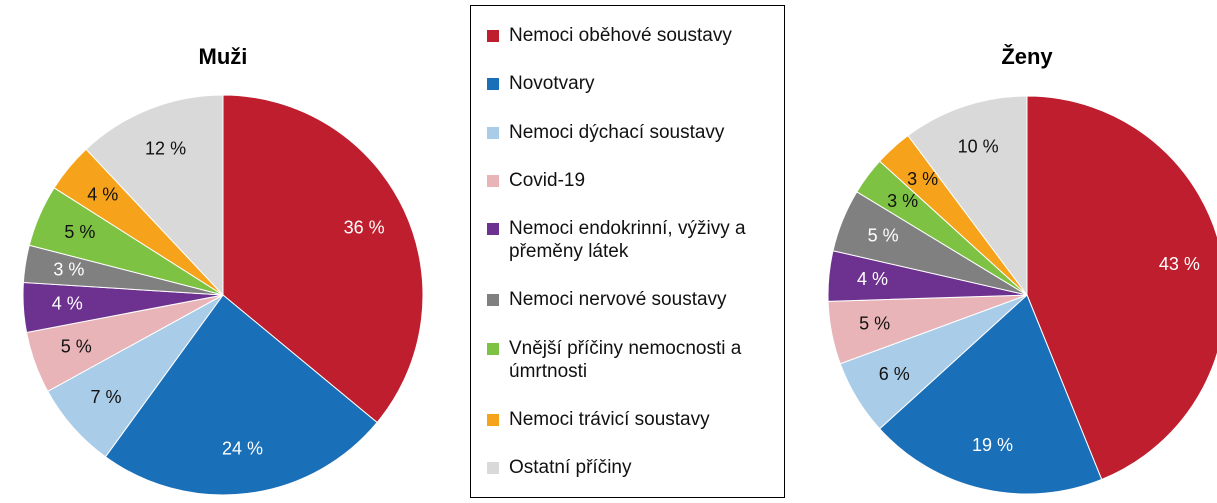 The width and height of the screenshot is (1217, 503). Describe the element at coordinates (978, 146) in the screenshot. I see `data-label: 10 %` at that location.